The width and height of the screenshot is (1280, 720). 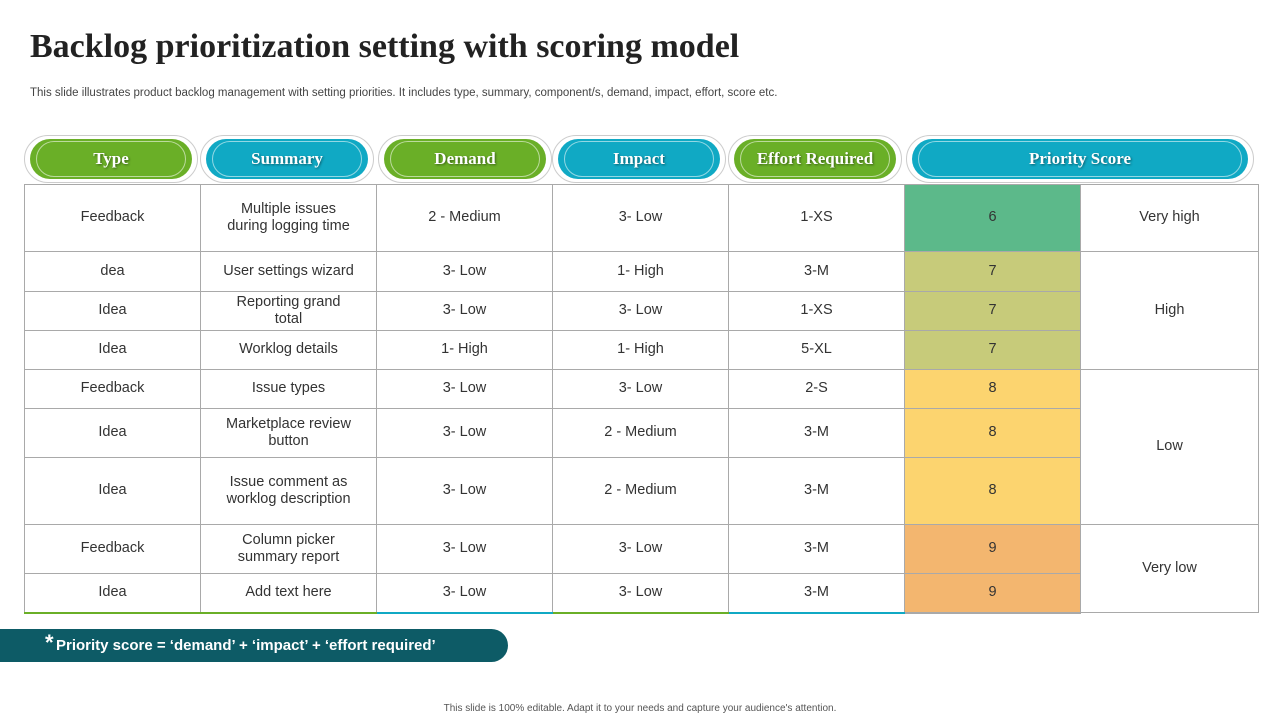 I want to click on header-demand-label: Demand, so click(x=465, y=158).